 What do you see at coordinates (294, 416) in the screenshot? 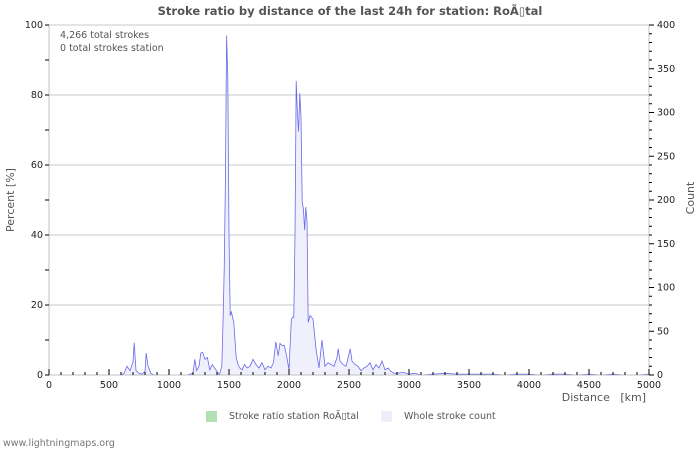
I see `legend-label-station-ratio: Stroke ratio station RoÃ▯tal` at bounding box center [294, 416].